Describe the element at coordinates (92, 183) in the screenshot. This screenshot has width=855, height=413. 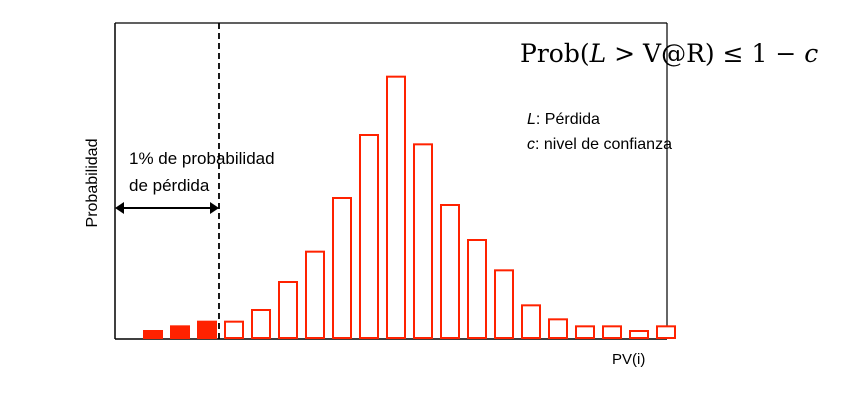
I see `y-axis-label: Probabilidad` at that location.